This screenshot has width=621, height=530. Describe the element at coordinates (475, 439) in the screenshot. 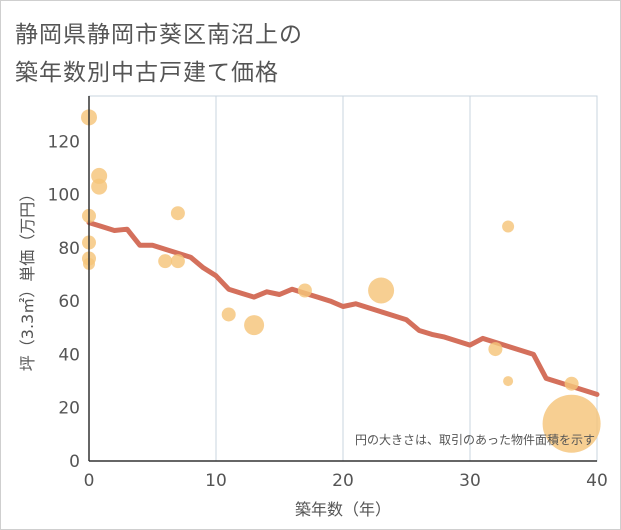

I see `size-annotation: 円の大きさは、取引のあった物件面積を示す` at that location.